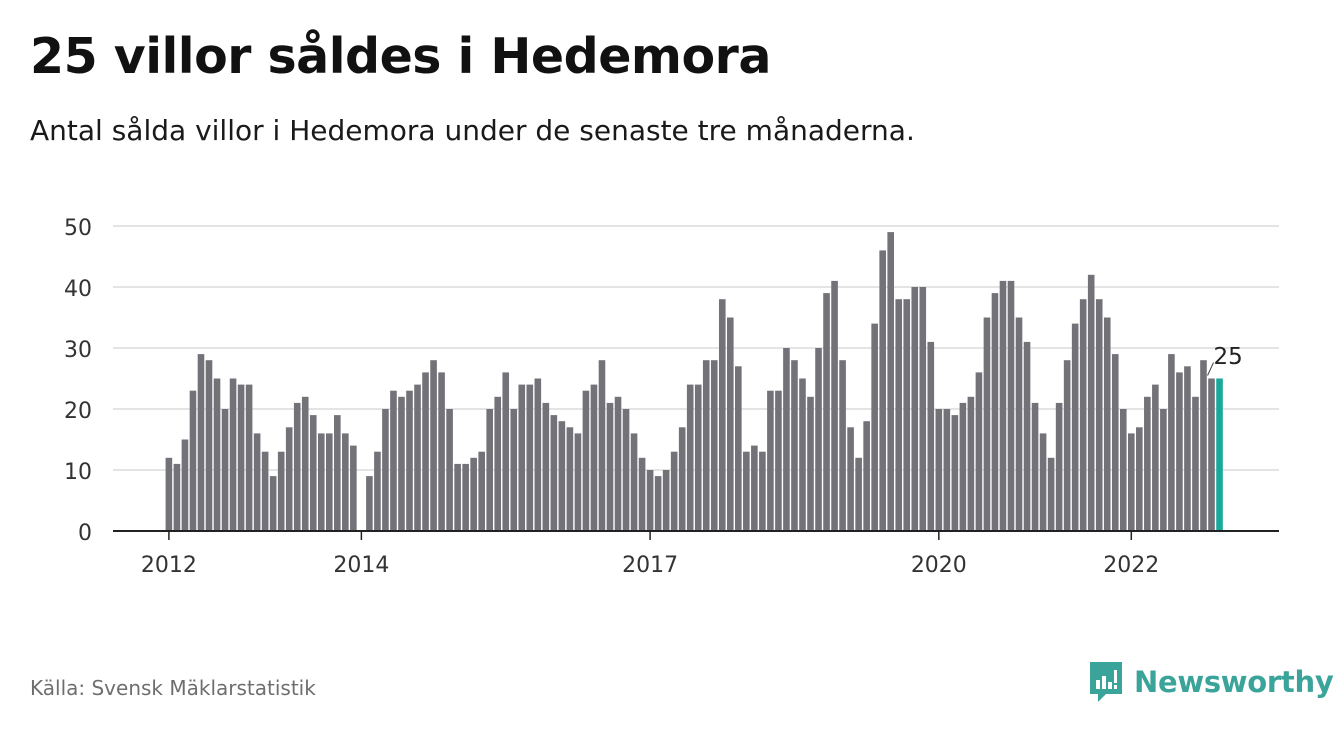  What do you see at coordinates (78, 228) in the screenshot?
I see `y-tick-label: 50` at bounding box center [78, 228].